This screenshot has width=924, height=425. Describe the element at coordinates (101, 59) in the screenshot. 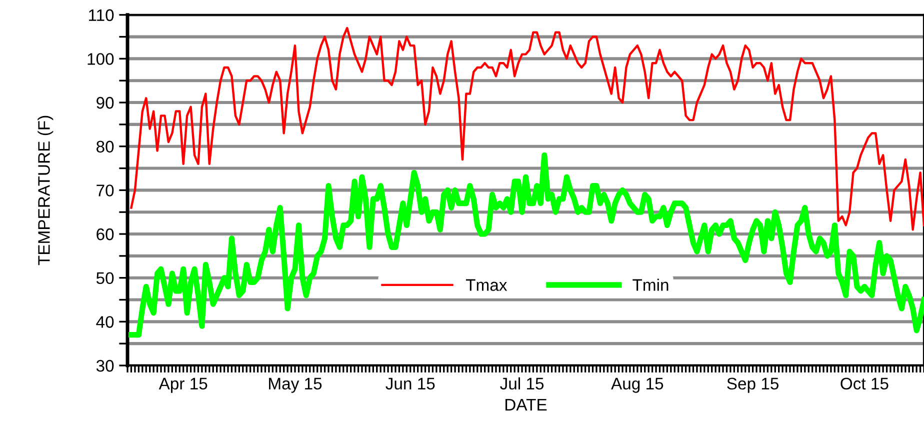

I see `y-tick-label: 100` at that location.